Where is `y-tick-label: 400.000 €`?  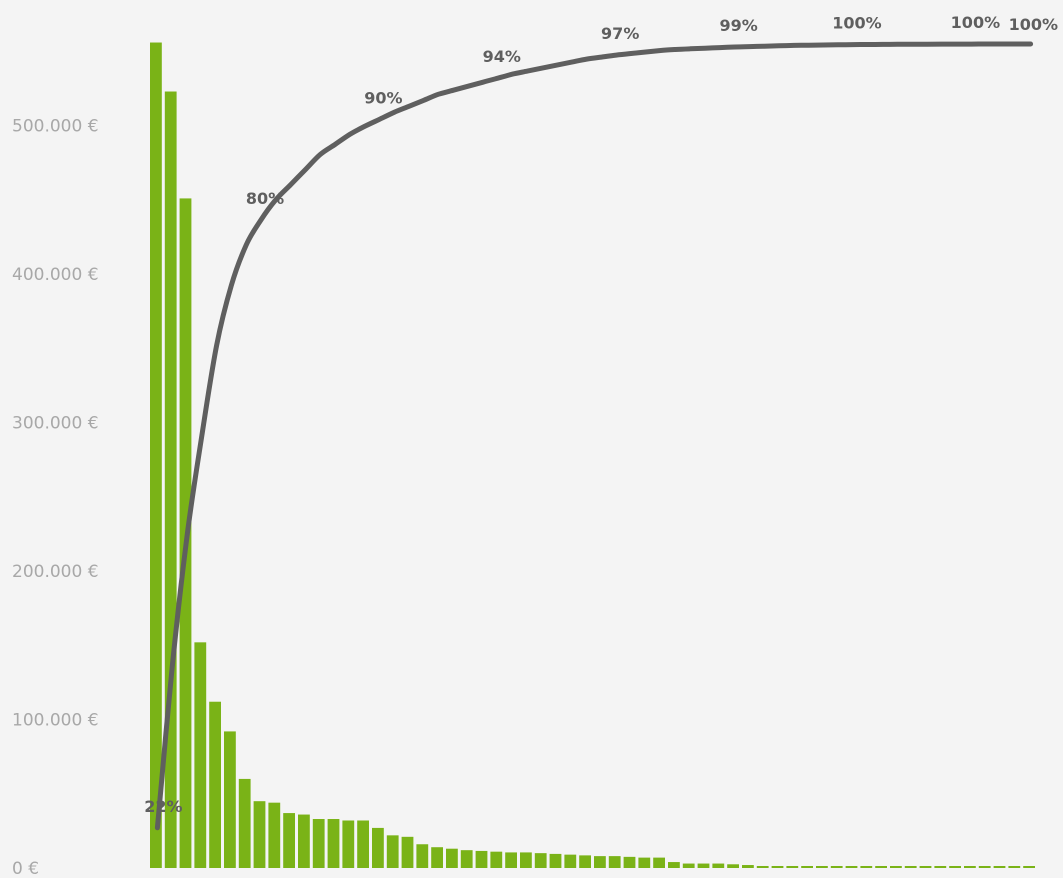
y-tick-label: 400.000 € is located at coordinates (55, 275).